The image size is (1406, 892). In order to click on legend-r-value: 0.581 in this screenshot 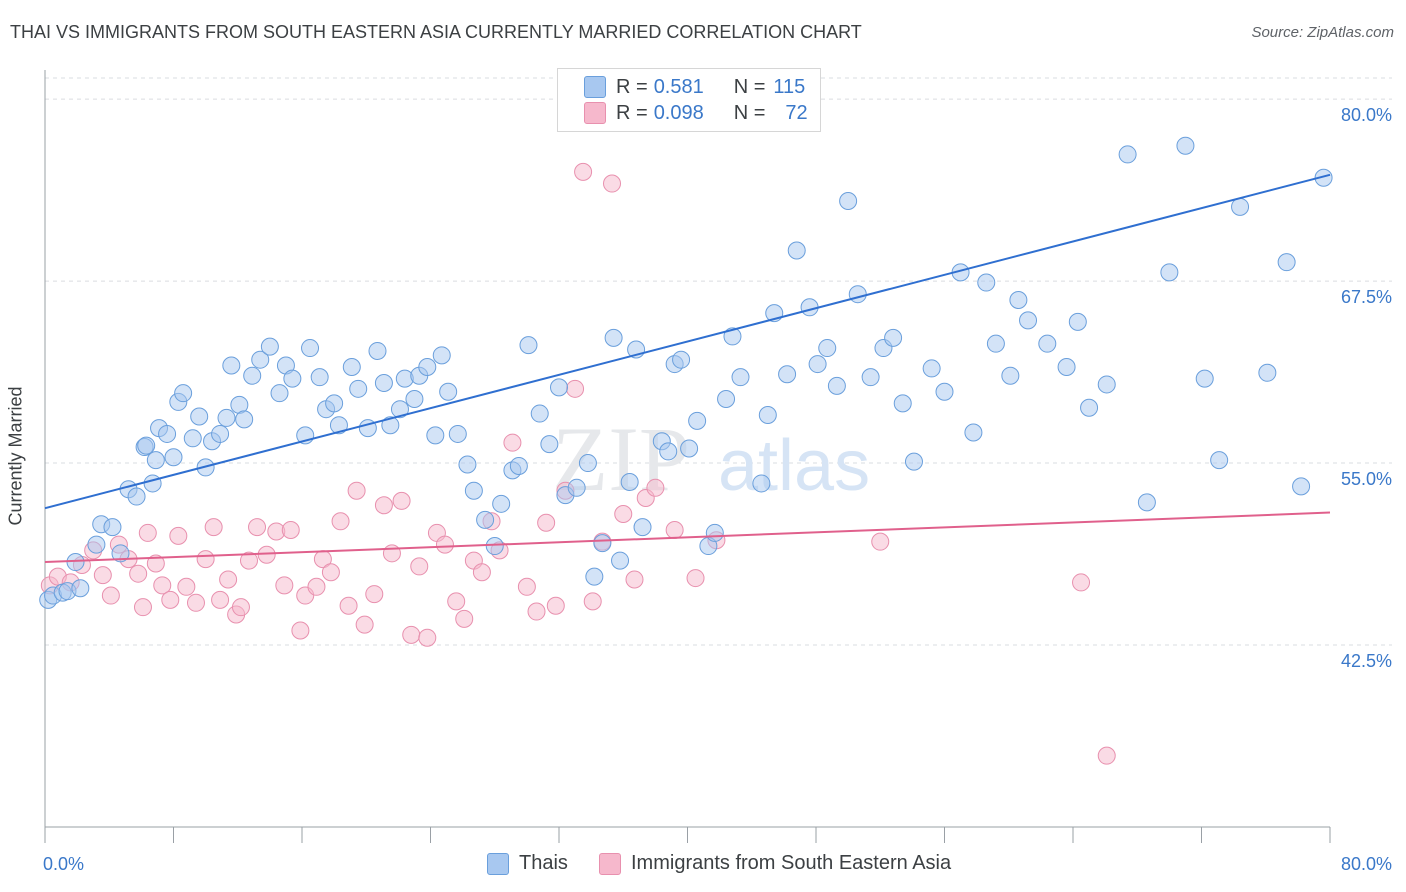, I will do `click(678, 86)`.